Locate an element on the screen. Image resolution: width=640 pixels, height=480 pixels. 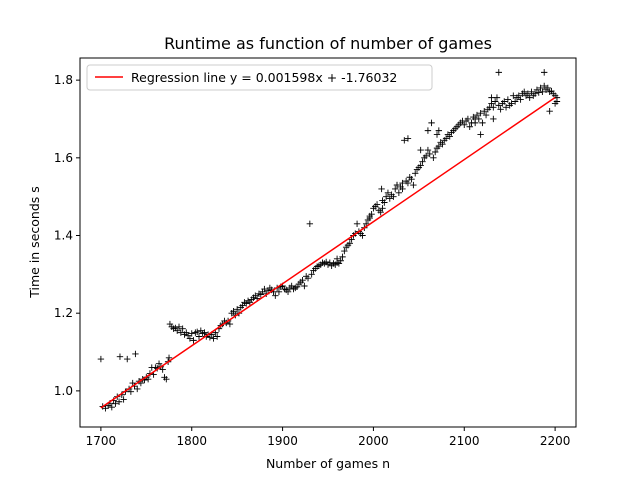
y-axis-ticks: 1.0 1.2 1.4 1.6 1.8 is located at coordinates (67, 235).